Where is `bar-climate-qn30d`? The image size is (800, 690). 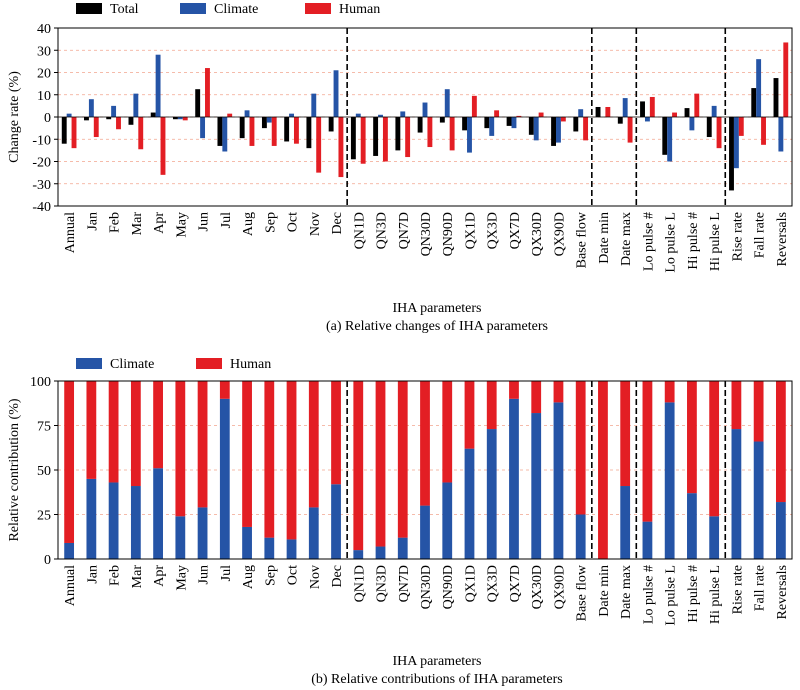
bar-climate-qn30d is located at coordinates (425, 109).